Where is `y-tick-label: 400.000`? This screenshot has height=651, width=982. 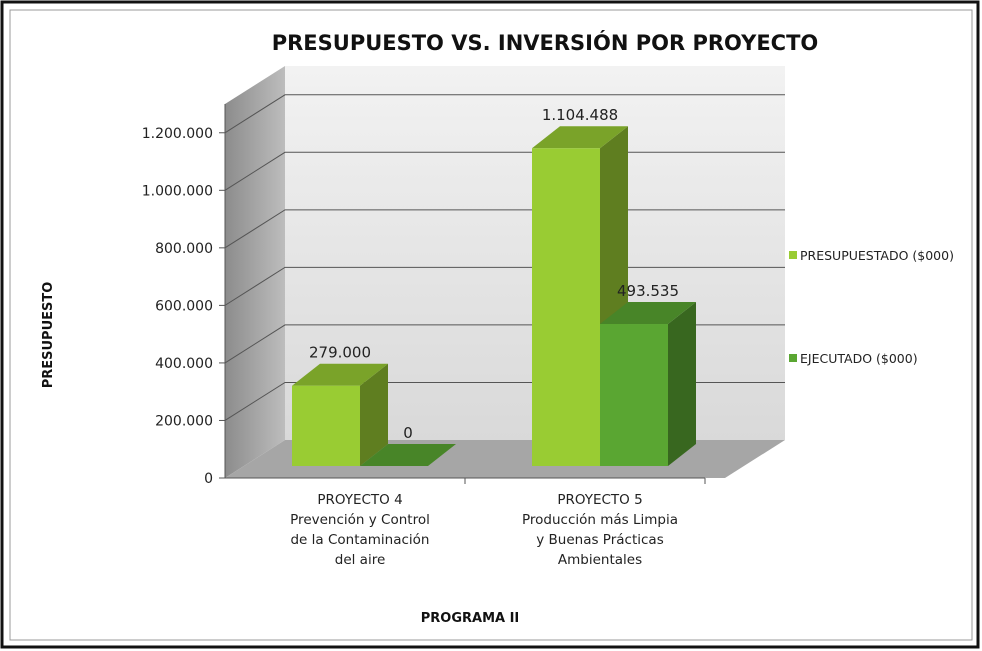
y-tick-label: 400.000 is located at coordinates (184, 364).